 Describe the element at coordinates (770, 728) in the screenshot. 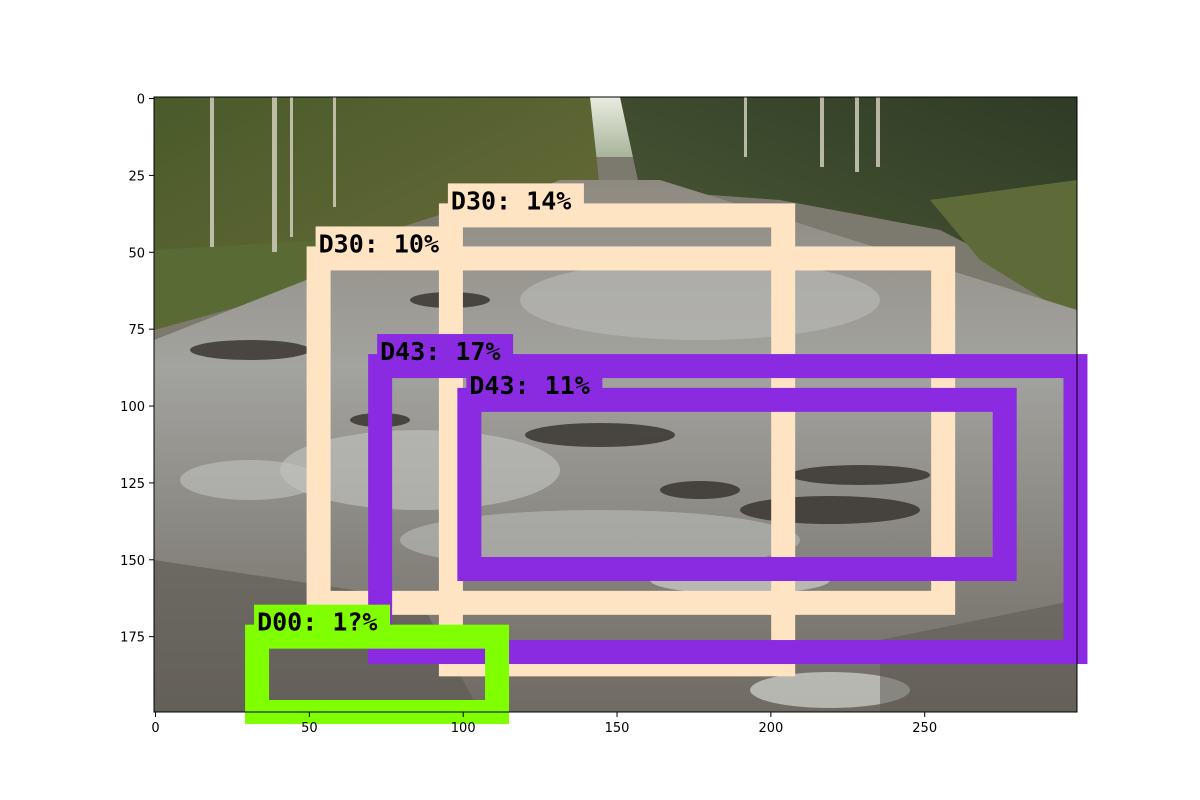

I see `x-tick-label: 200` at that location.